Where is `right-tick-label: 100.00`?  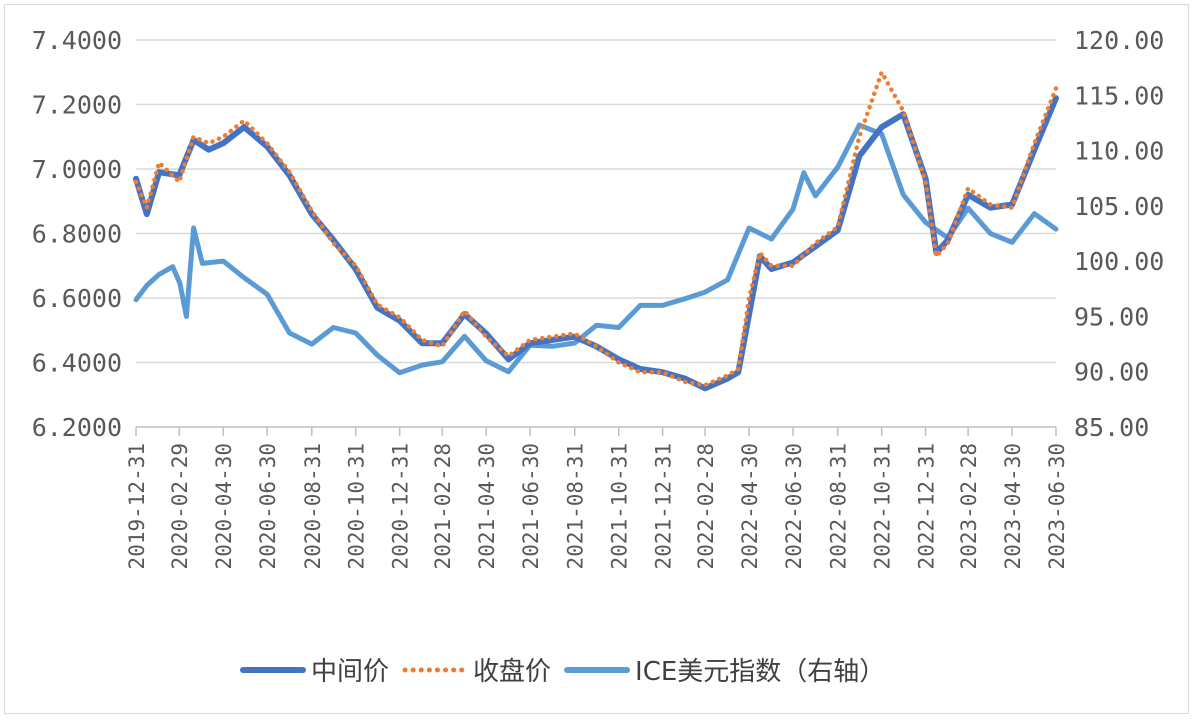 right-tick-label: 100.00 is located at coordinates (1119, 261).